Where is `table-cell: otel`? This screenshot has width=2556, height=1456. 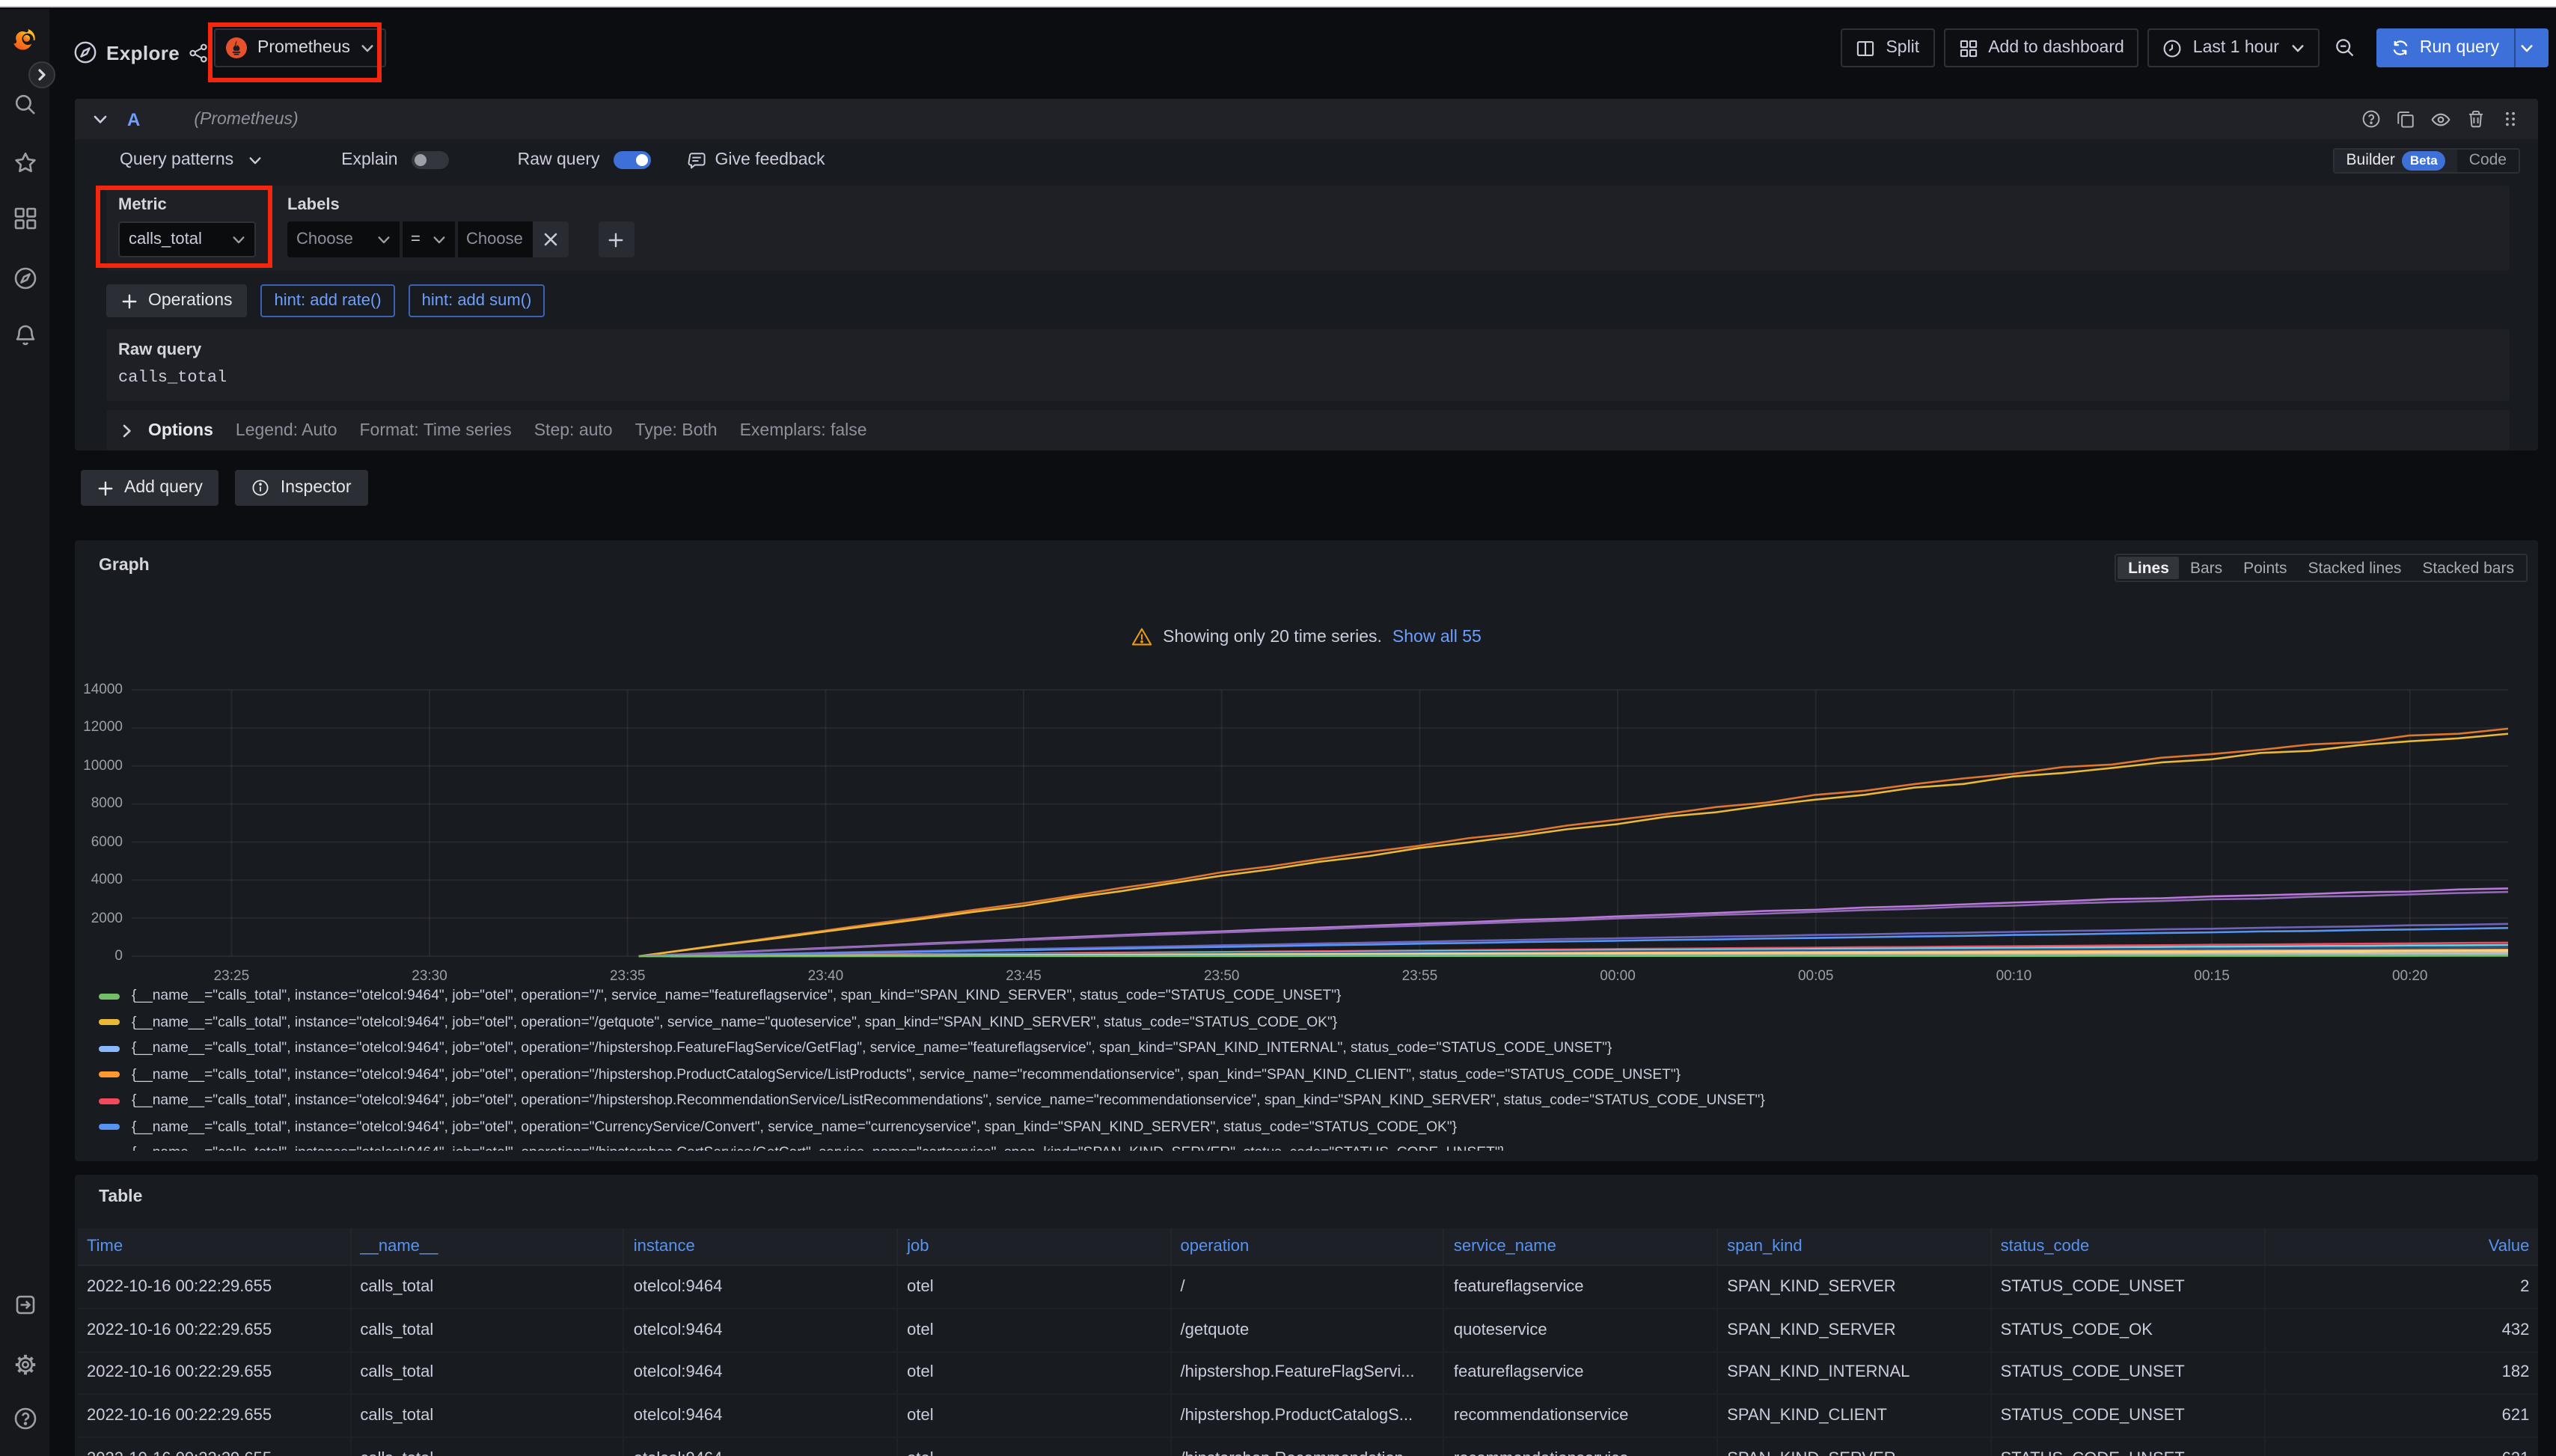 table-cell: otel is located at coordinates (1035, 1416).